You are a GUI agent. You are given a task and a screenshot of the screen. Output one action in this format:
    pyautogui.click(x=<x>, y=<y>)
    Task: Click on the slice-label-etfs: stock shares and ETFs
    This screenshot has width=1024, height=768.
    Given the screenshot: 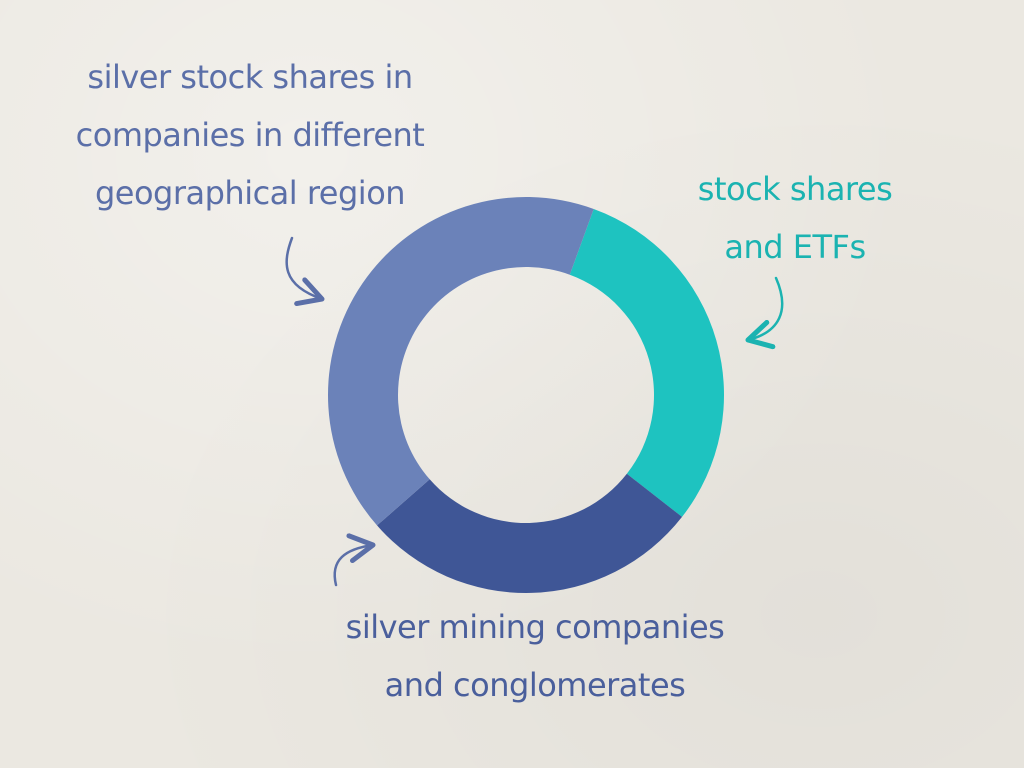 What is the action you would take?
    pyautogui.click(x=795, y=218)
    